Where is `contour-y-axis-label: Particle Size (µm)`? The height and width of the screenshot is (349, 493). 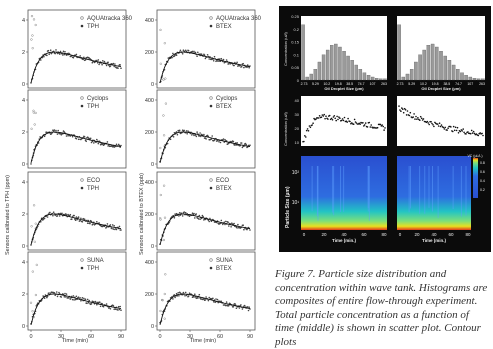
contour-y-axis-label: Particle Size (µm) is located at coordinates (288, 207).